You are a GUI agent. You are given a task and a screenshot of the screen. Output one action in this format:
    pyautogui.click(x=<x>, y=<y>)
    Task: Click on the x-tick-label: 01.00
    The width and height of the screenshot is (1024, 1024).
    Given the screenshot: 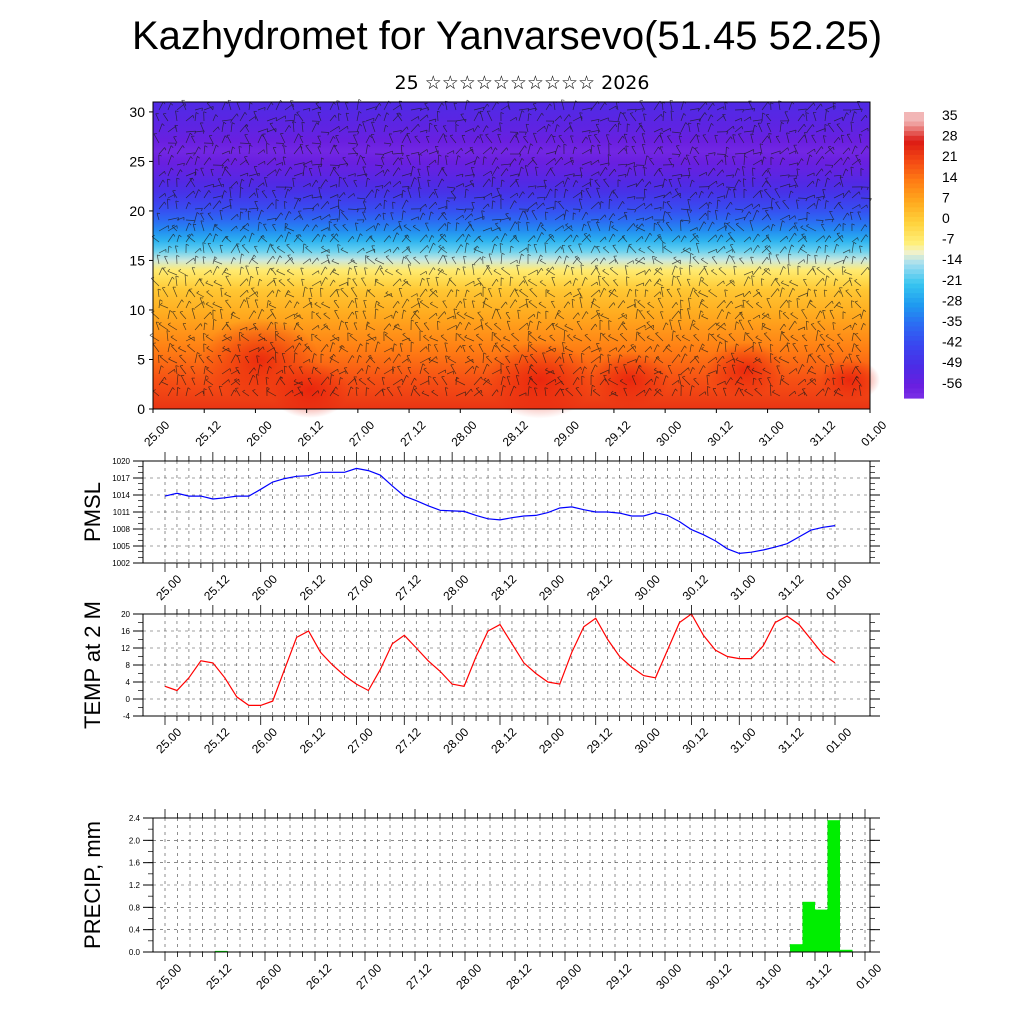 What is the action you would take?
    pyautogui.click(x=873, y=433)
    